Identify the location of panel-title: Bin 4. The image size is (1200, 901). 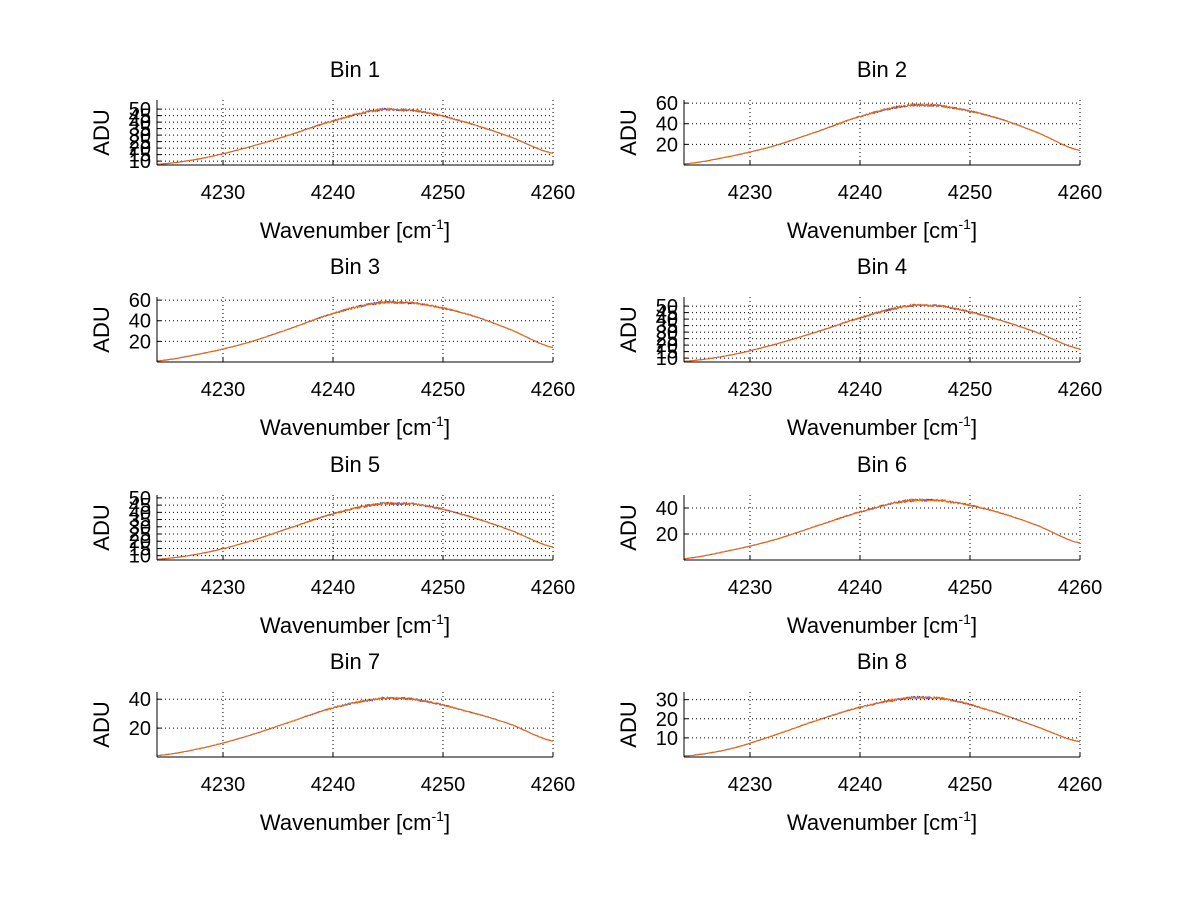
(882, 266).